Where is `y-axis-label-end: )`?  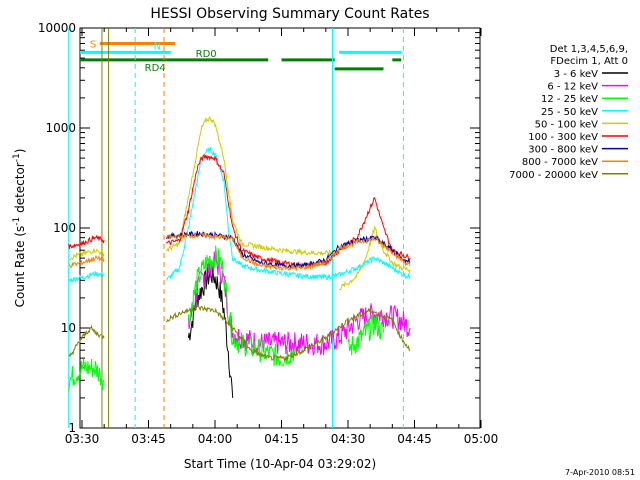 y-axis-label-end: ) is located at coordinates (20, 151).